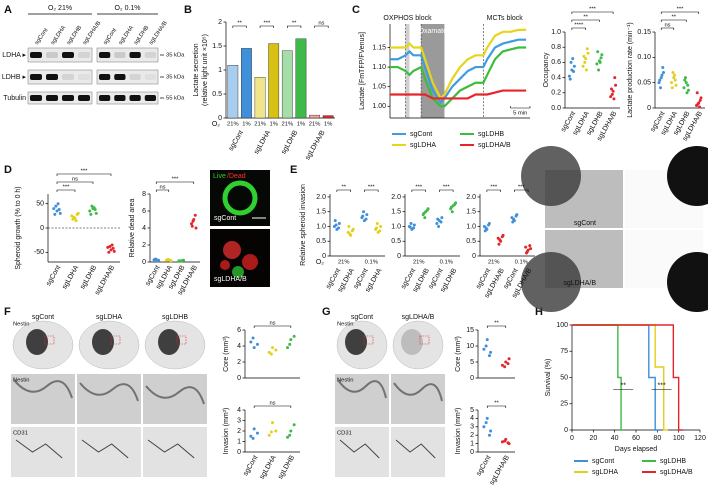 The height and width of the screenshot is (492, 708). What do you see at coordinates (433, 31) in the screenshot?
I see `region-label: Oxamate` at bounding box center [433, 31].